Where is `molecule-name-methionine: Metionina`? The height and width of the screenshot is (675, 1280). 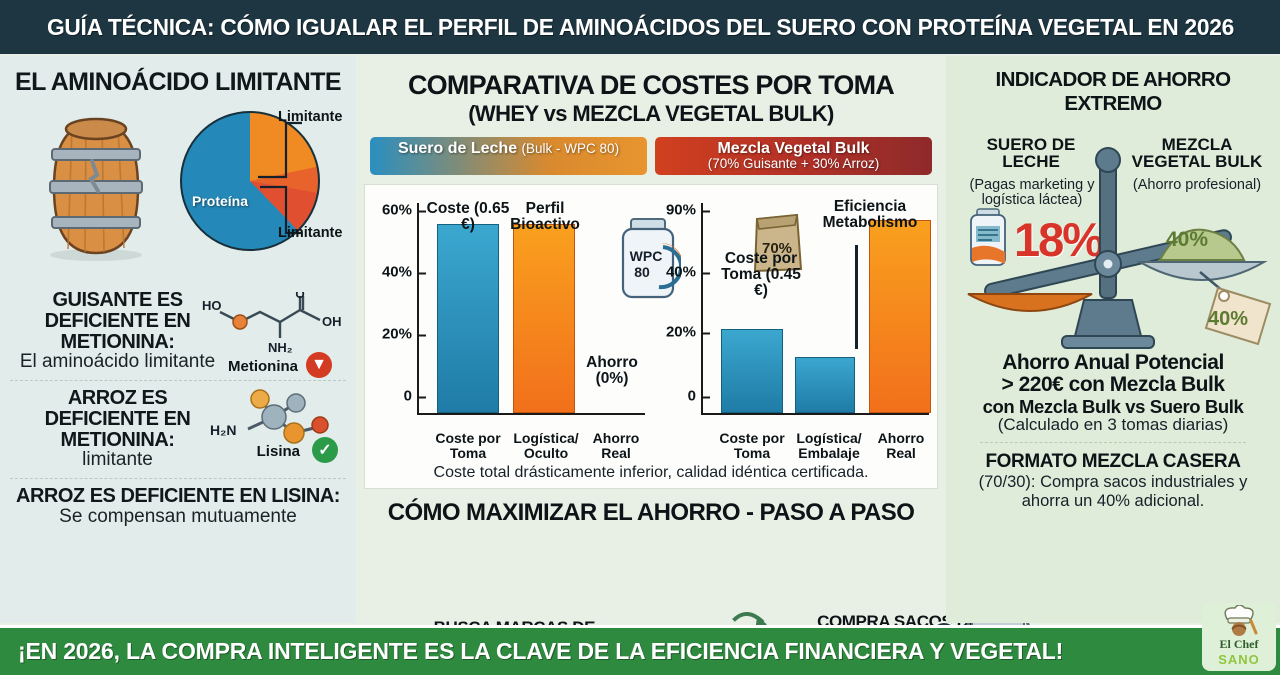 molecule-name-methionine: Metionina is located at coordinates (263, 366).